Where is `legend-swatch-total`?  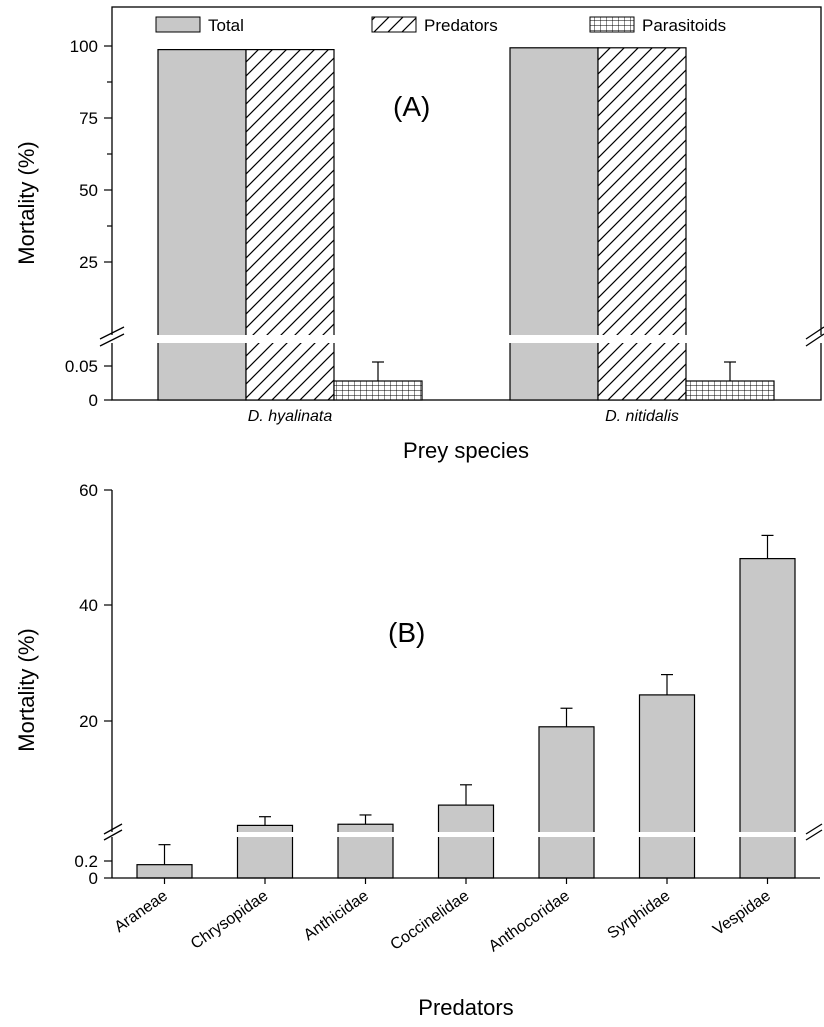 legend-swatch-total is located at coordinates (178, 24).